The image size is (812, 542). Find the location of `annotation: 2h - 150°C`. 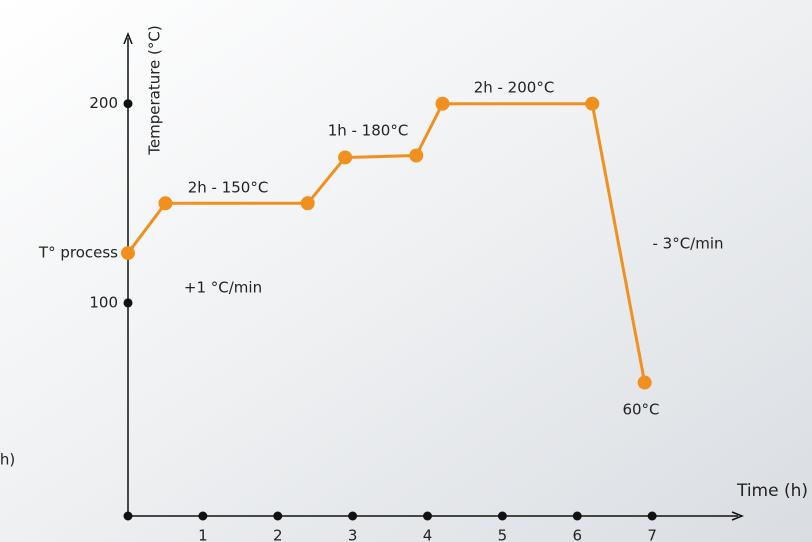

annotation: 2h - 150°C is located at coordinates (228, 188).